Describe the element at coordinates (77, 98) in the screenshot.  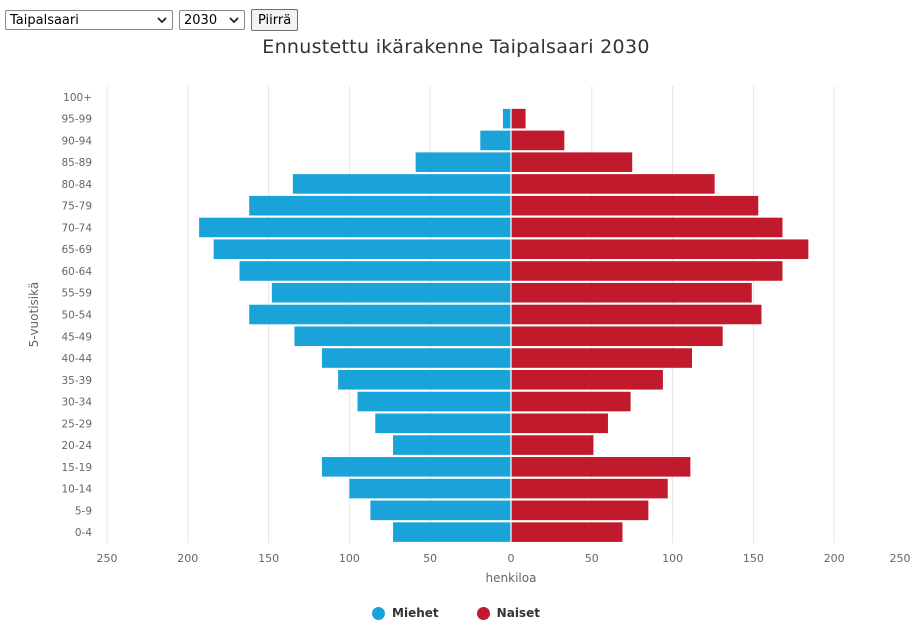
I see `y-tick-label: 100+` at that location.